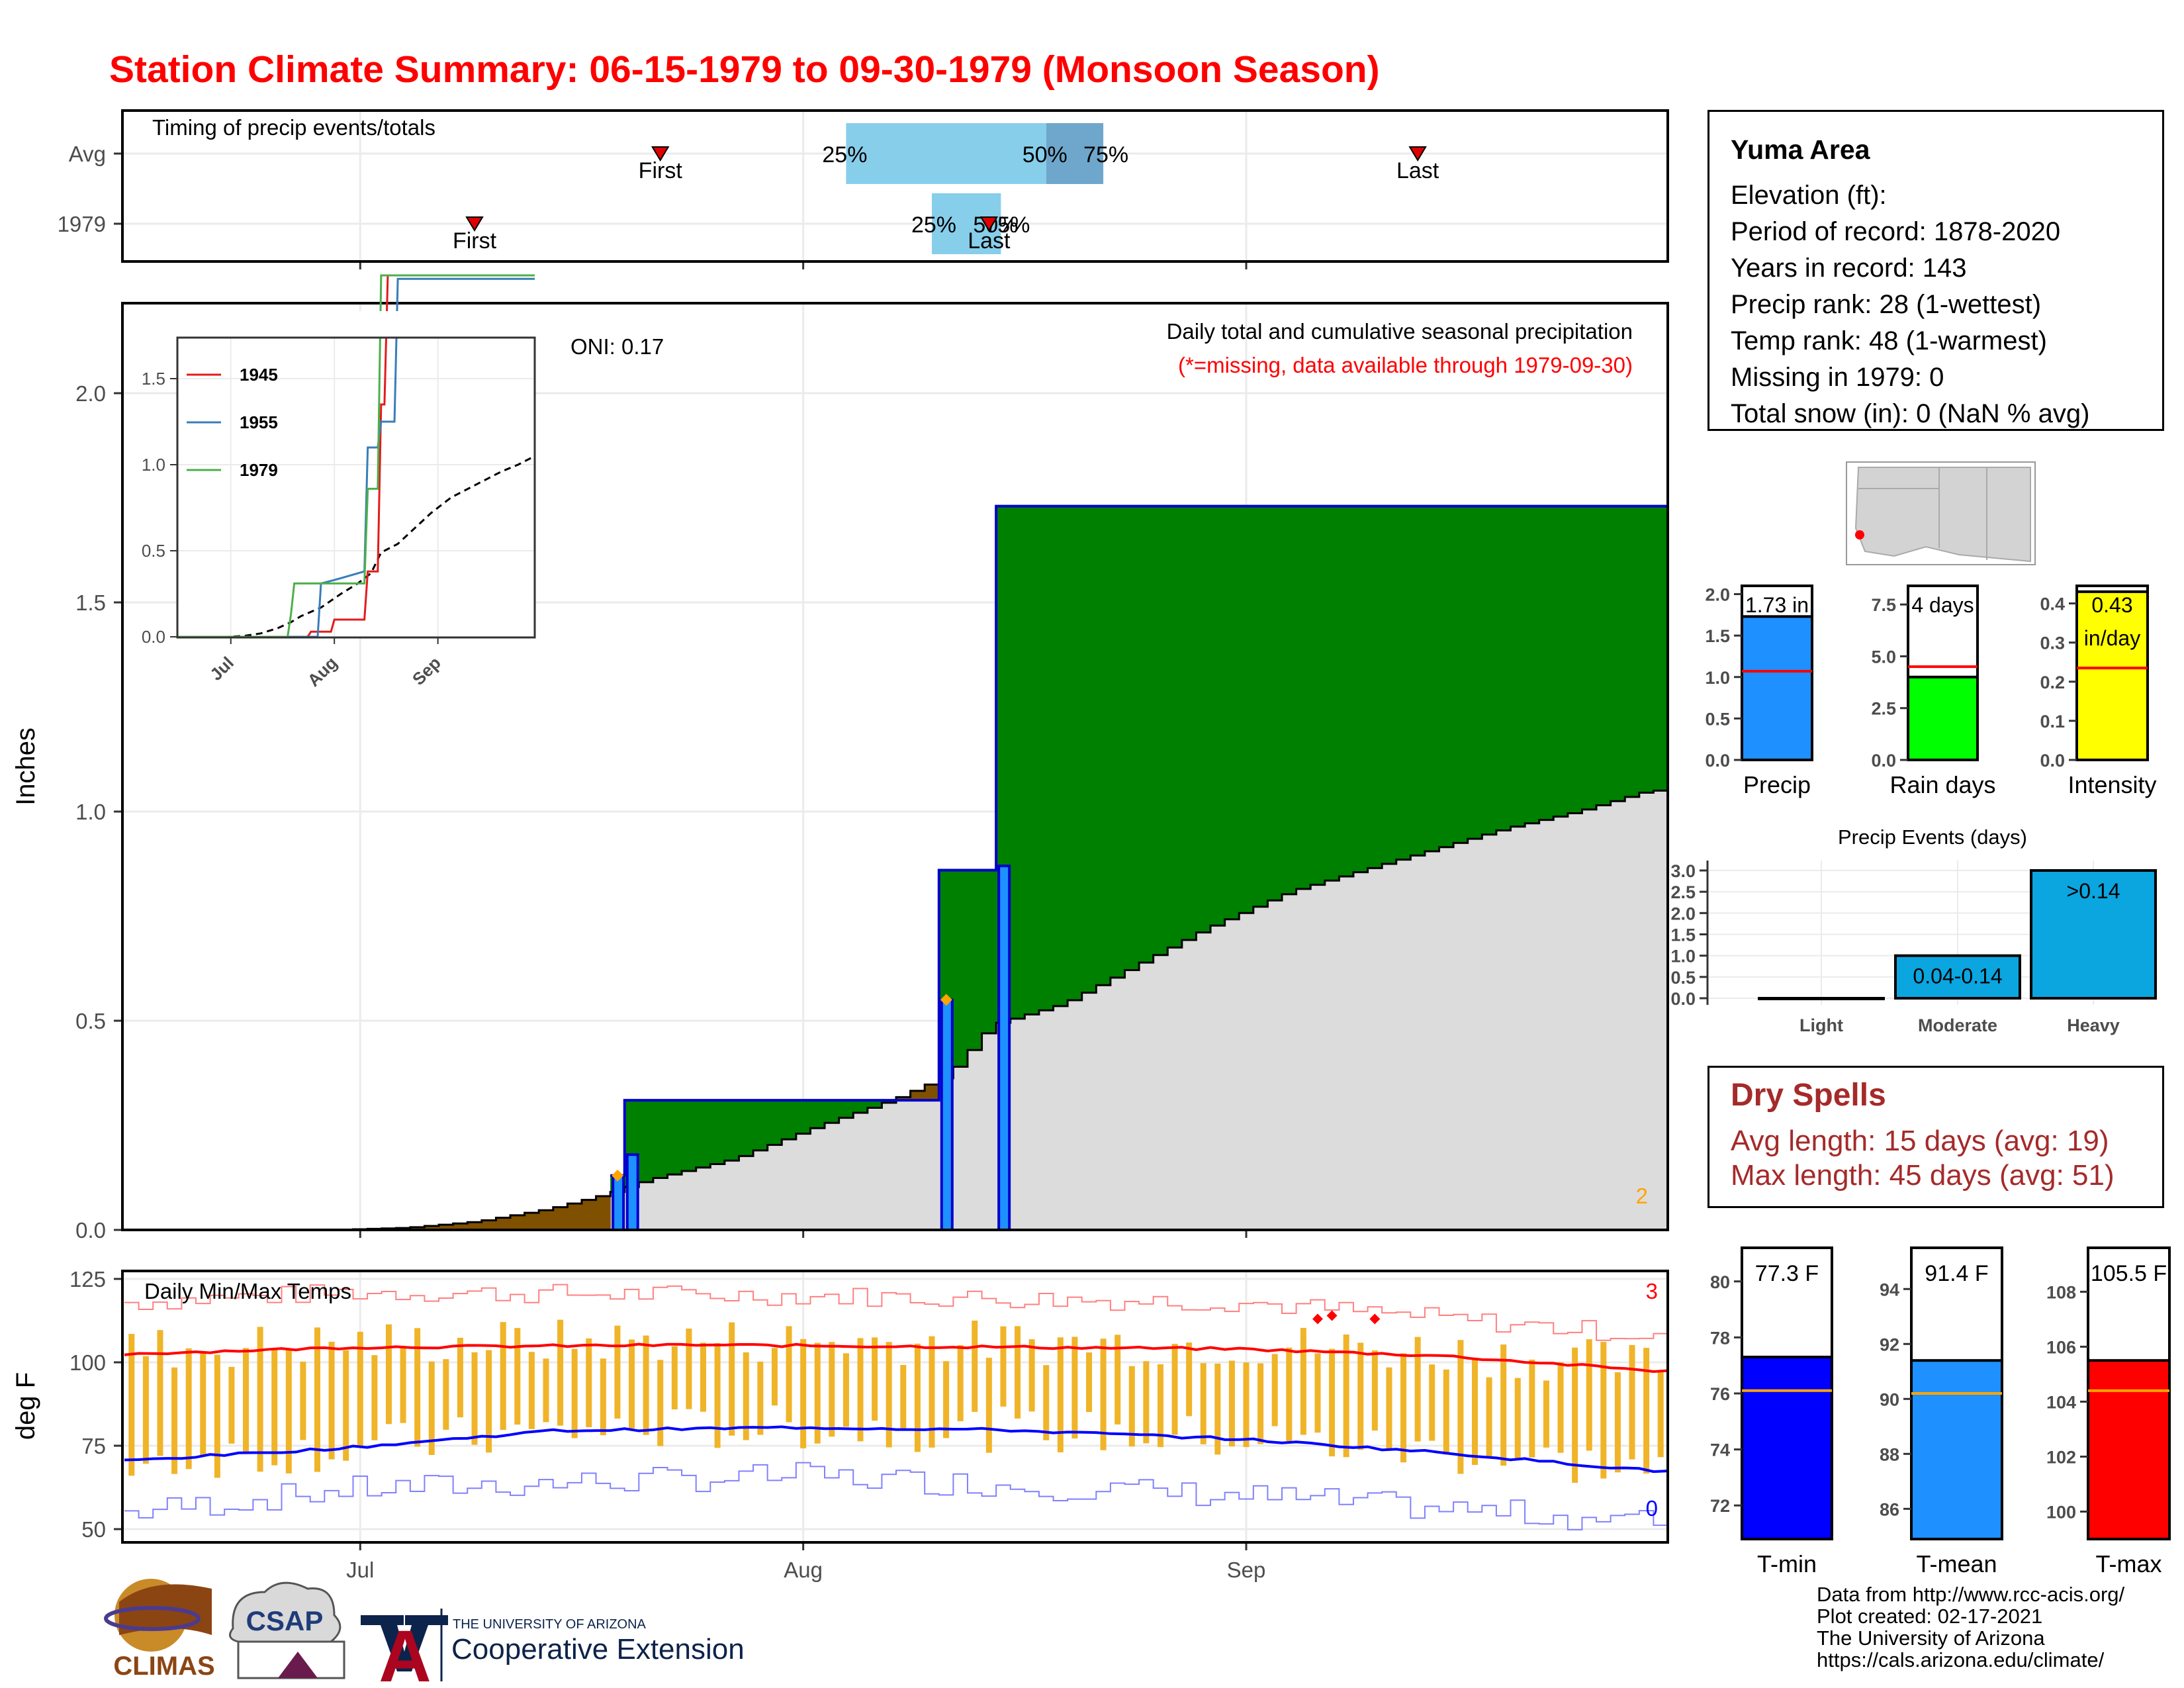  I want to click on temp-bar-tick: 108, so click(2061, 1292).